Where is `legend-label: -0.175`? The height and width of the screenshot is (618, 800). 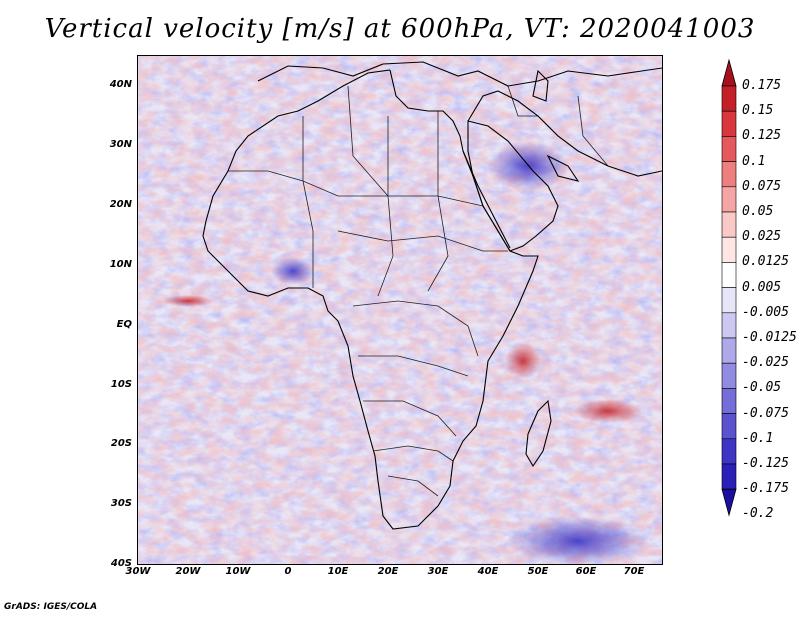
legend-label: -0.175 is located at coordinates (765, 489).